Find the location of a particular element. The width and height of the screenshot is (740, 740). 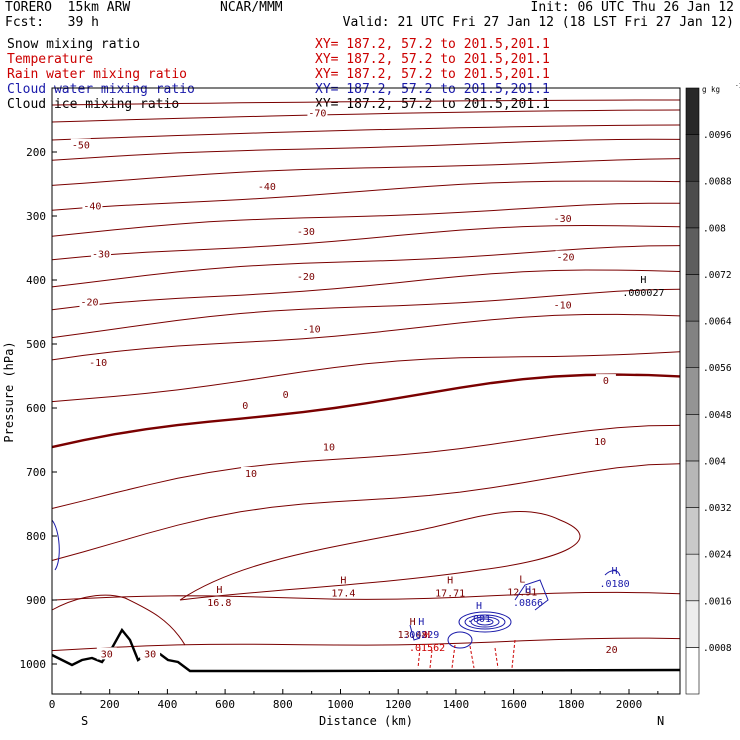

extremum-value: .01562 is located at coordinates (427, 648).